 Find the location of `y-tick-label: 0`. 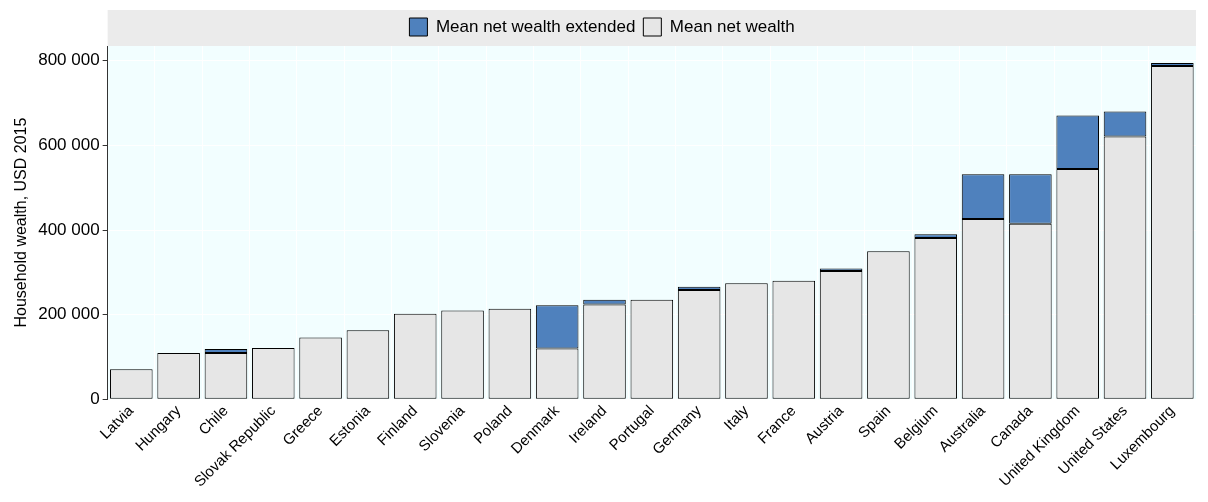

y-tick-label: 0 is located at coordinates (95, 398).